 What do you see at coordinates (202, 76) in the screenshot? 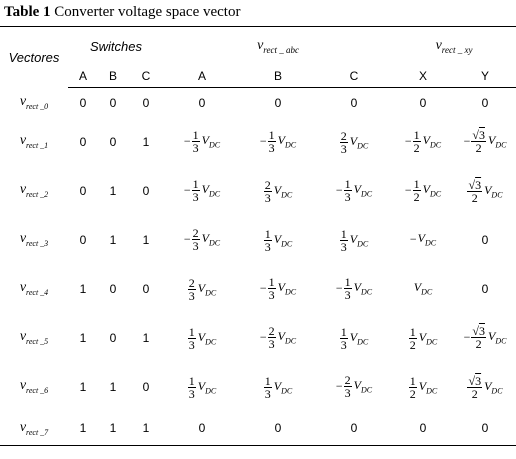
I see `col-header-va: A` at bounding box center [202, 76].